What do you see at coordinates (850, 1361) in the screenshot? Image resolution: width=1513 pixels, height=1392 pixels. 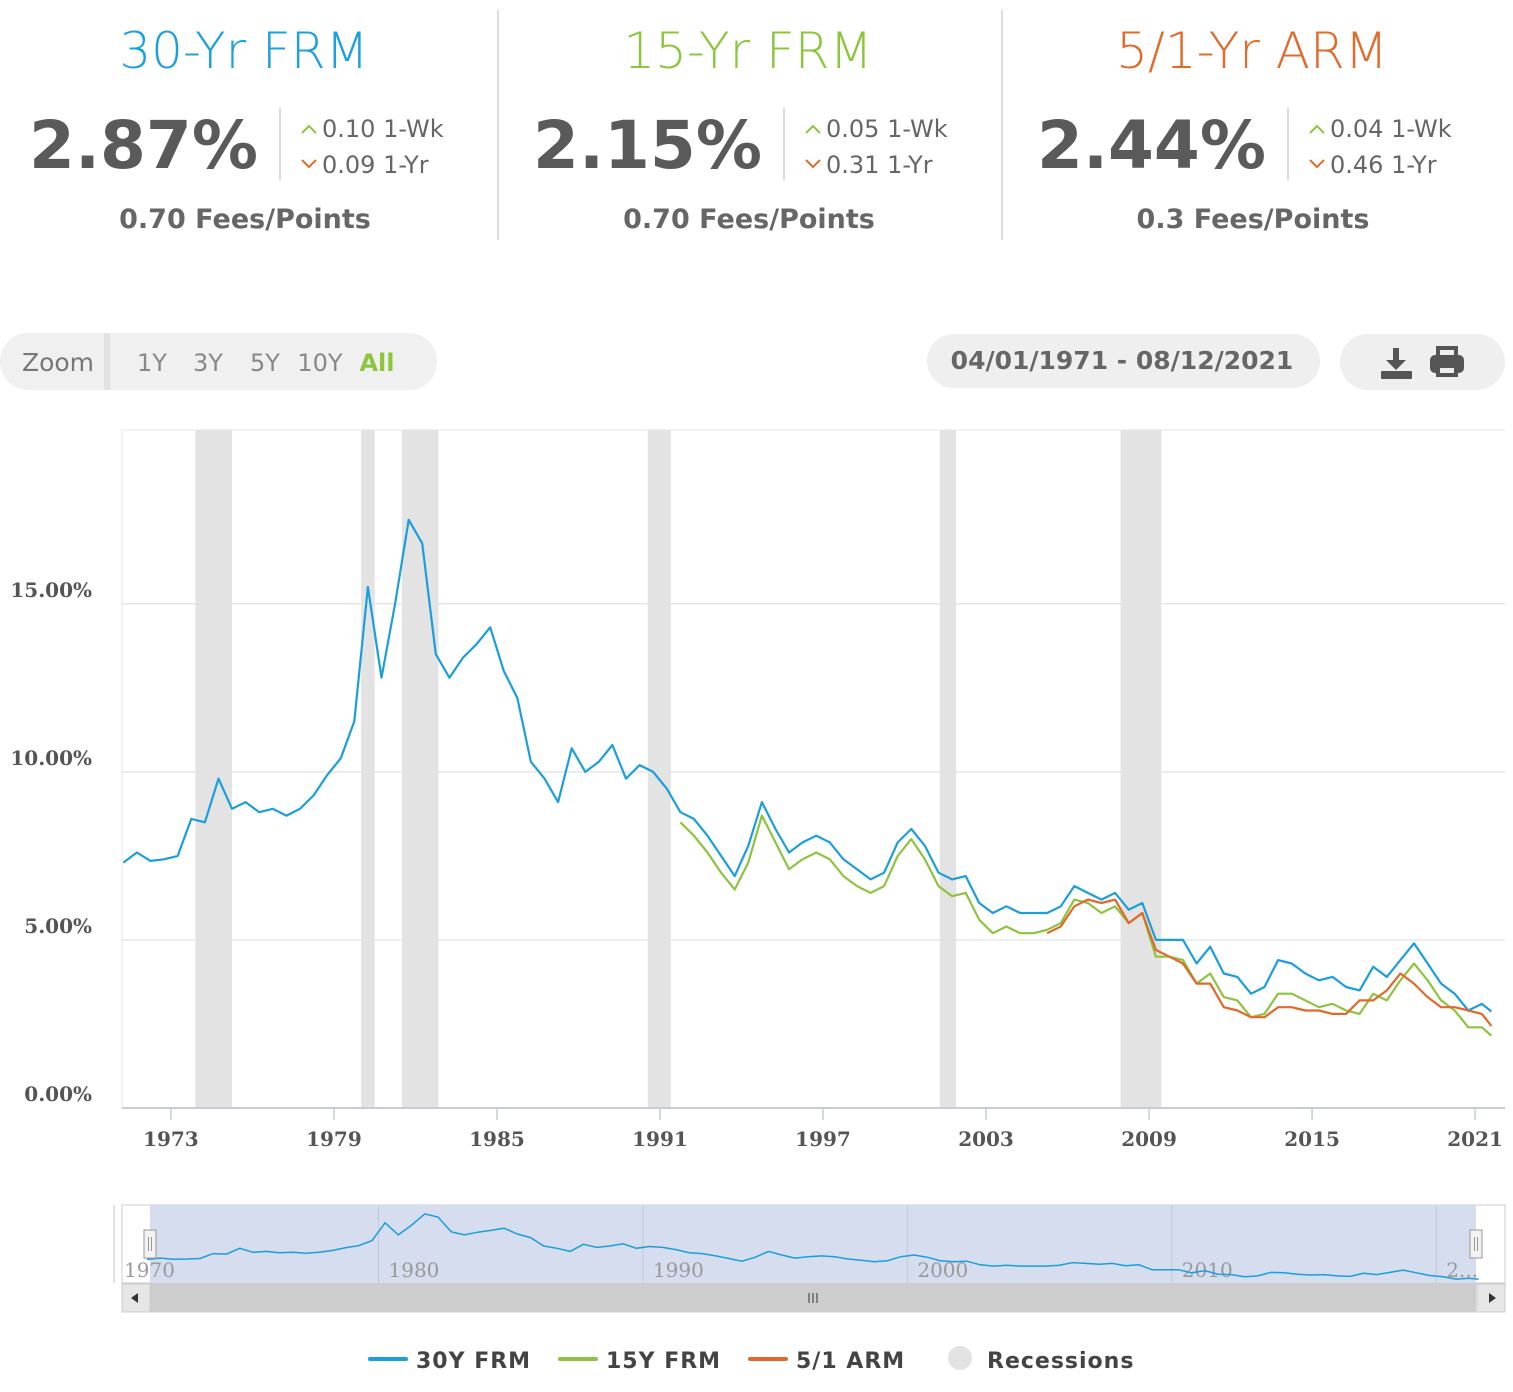 I see `legend-label: 5/1 ARM` at bounding box center [850, 1361].